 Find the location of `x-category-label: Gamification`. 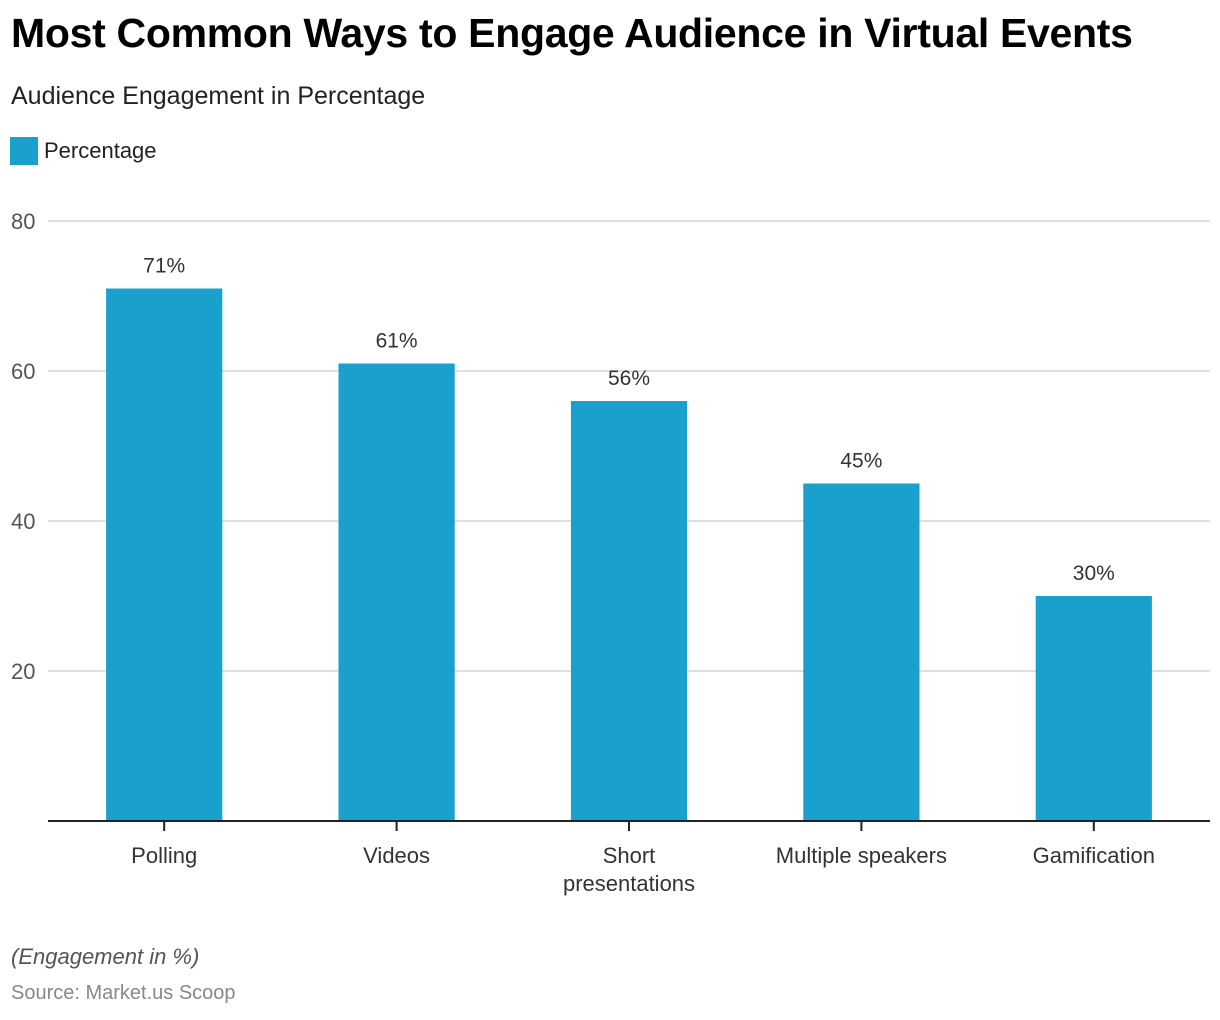

x-category-label: Gamification is located at coordinates (1094, 855).